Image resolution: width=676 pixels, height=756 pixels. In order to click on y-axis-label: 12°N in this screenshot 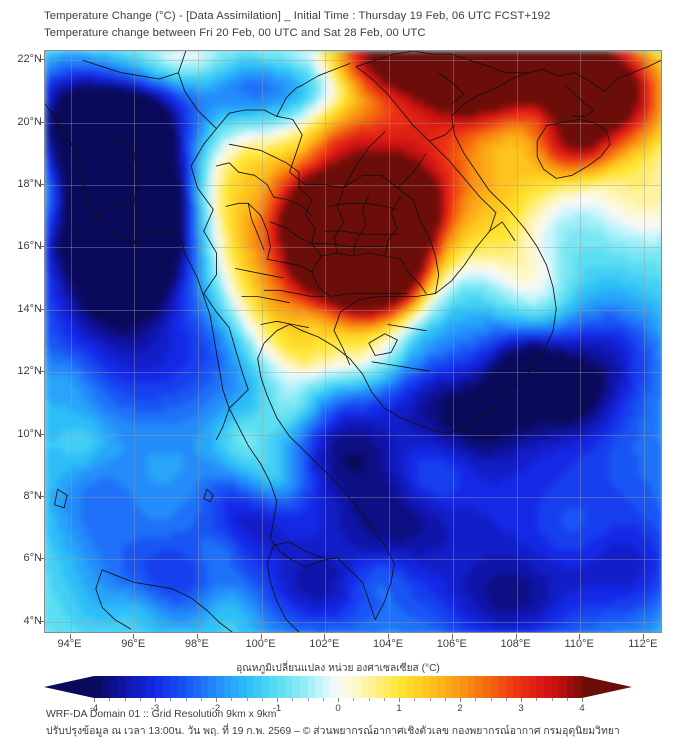, I will do `click(21, 371)`.